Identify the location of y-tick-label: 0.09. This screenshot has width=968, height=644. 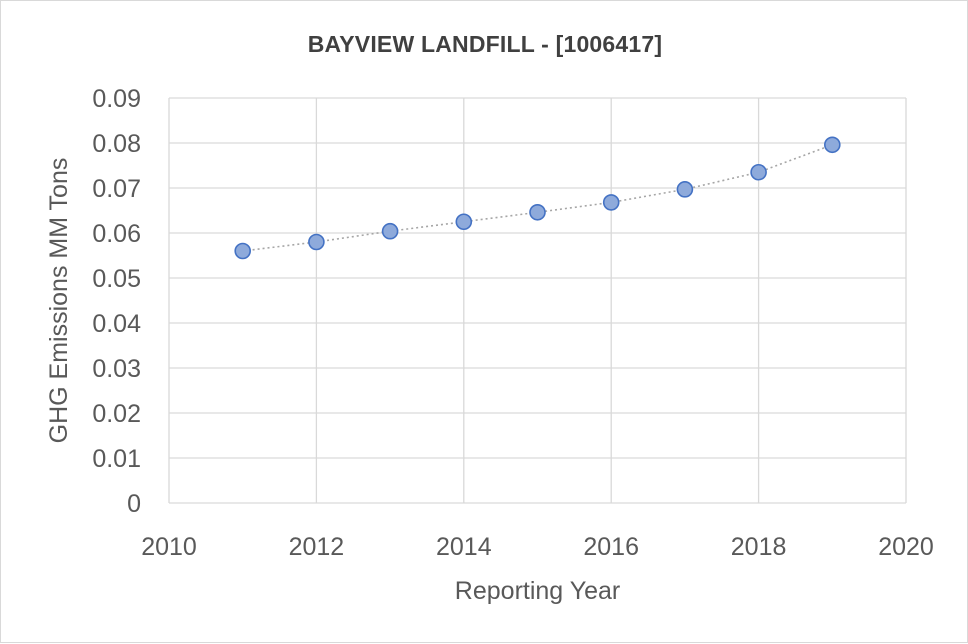
(116, 99).